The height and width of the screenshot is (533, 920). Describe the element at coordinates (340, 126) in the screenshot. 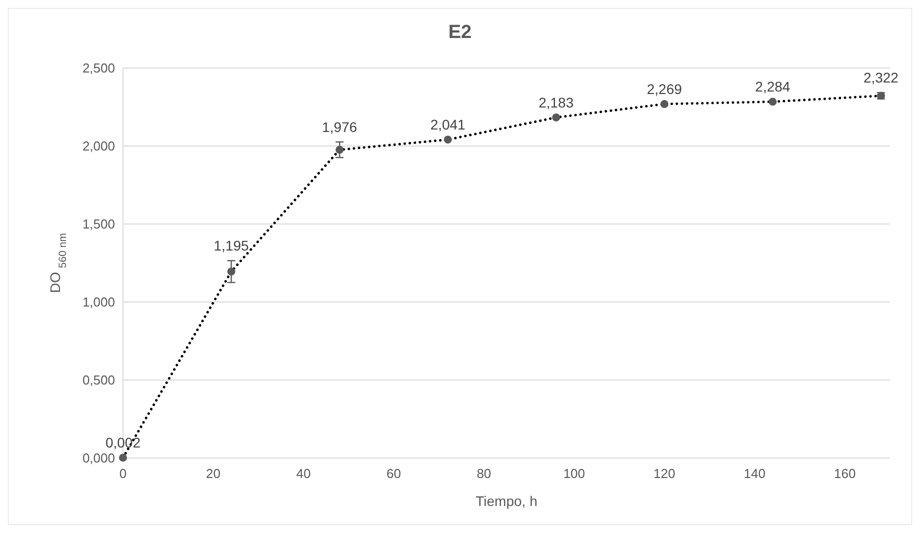

I see `data-label: 1,976` at that location.